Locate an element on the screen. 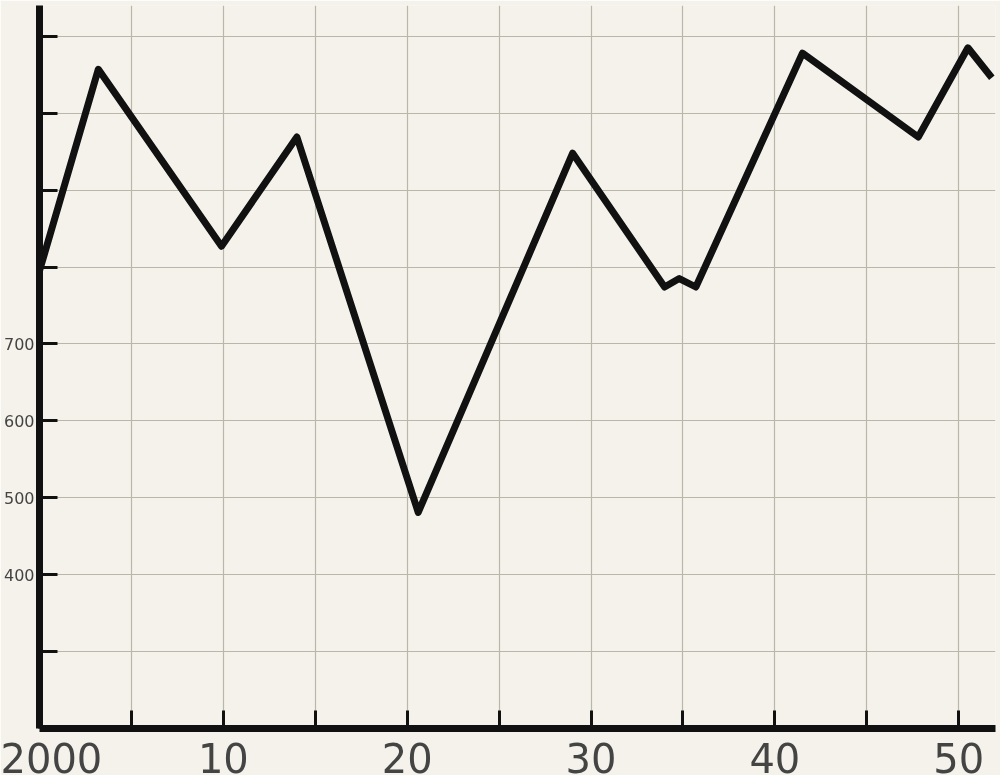 The image size is (1006, 783). x-tick-label: 40 is located at coordinates (775, 758).